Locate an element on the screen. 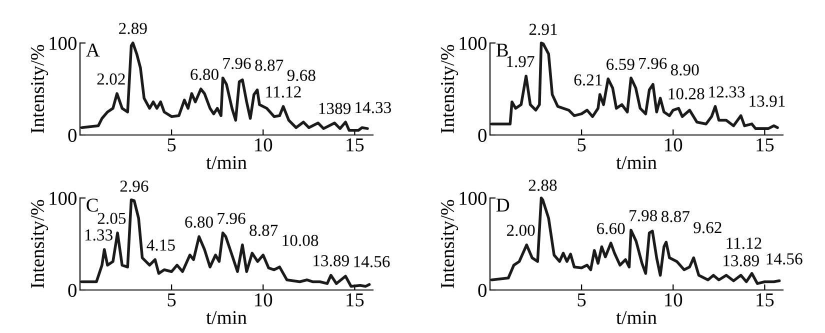  annotation: 2.00 is located at coordinates (520, 230).